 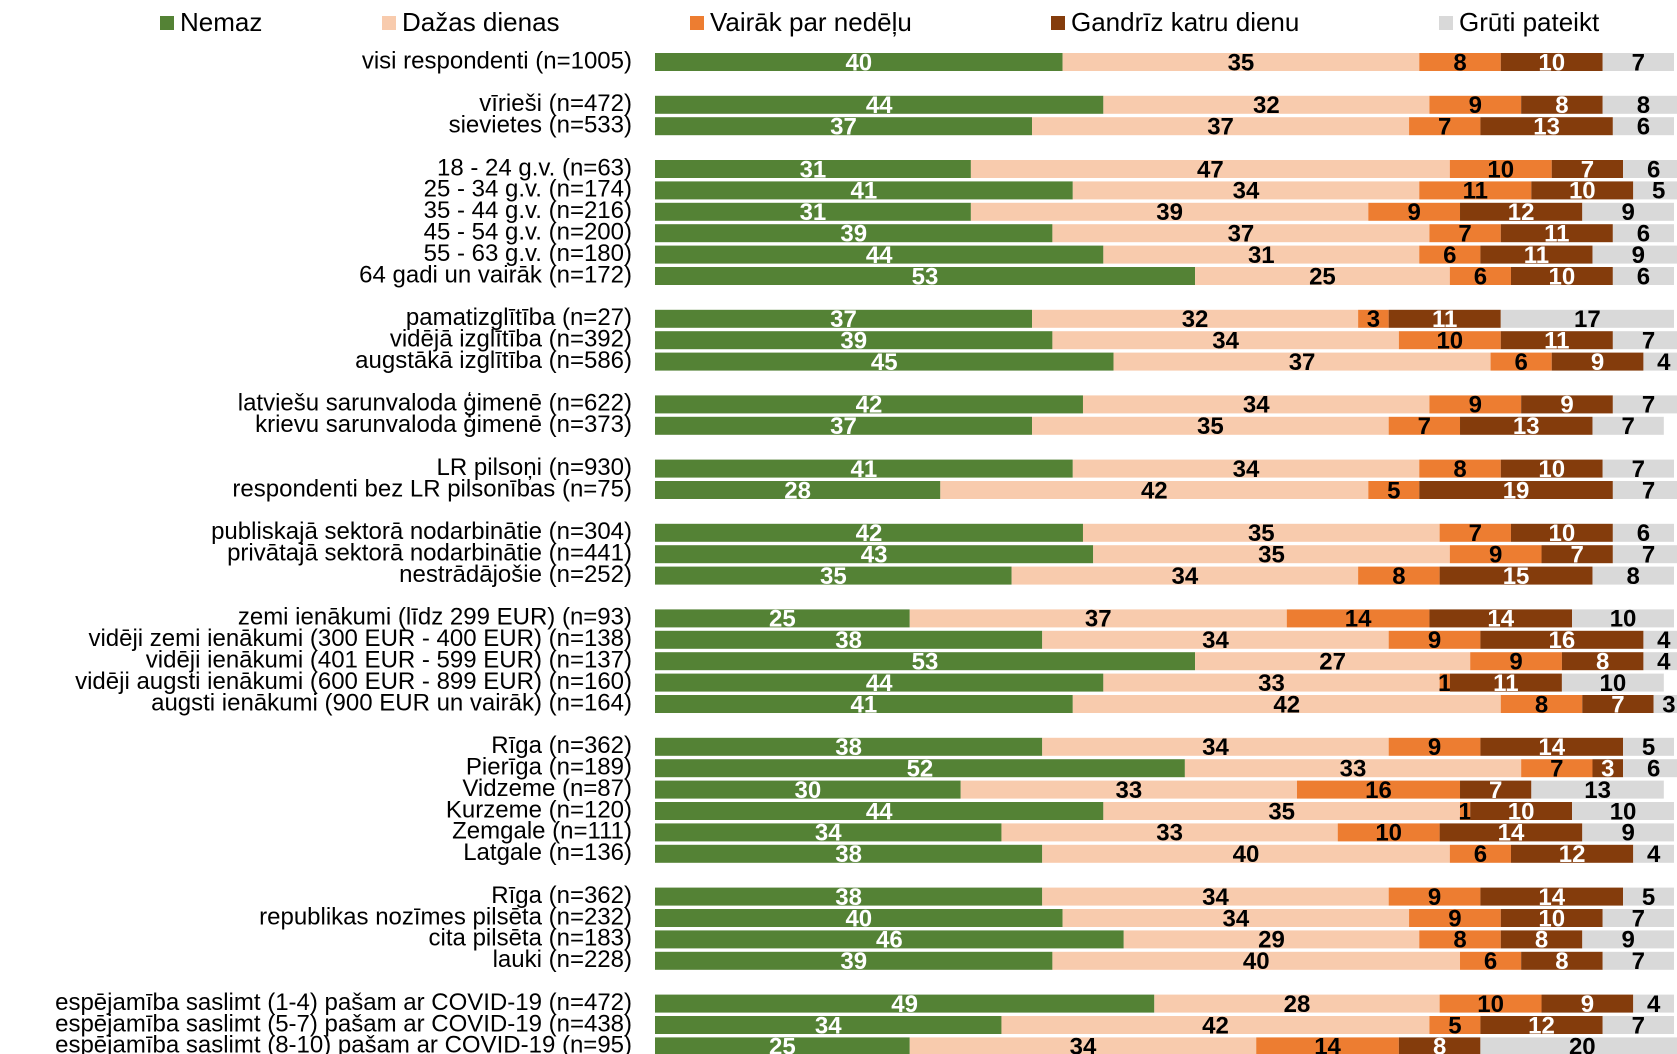 I want to click on value-label: 47, so click(x=1210, y=169).